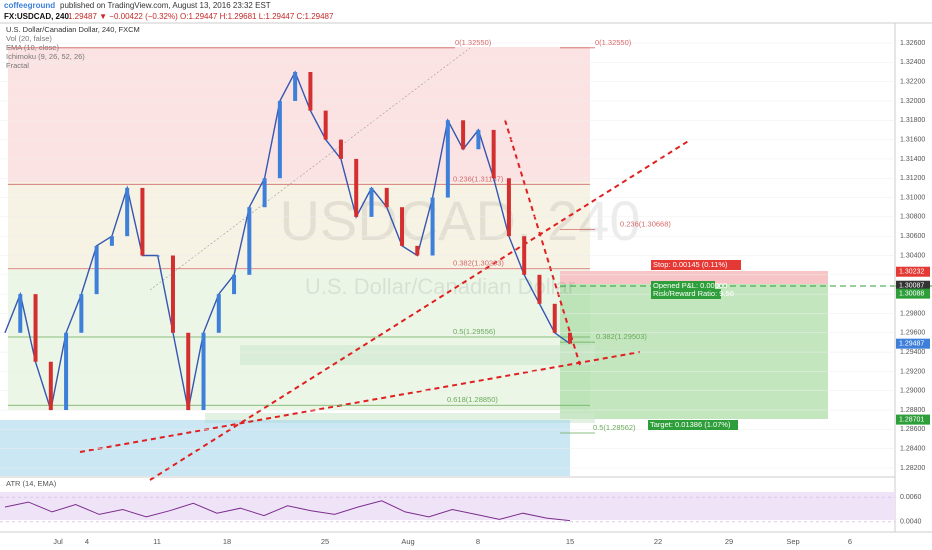  I want to click on y-tick-label: 1.31200, so click(912, 178).